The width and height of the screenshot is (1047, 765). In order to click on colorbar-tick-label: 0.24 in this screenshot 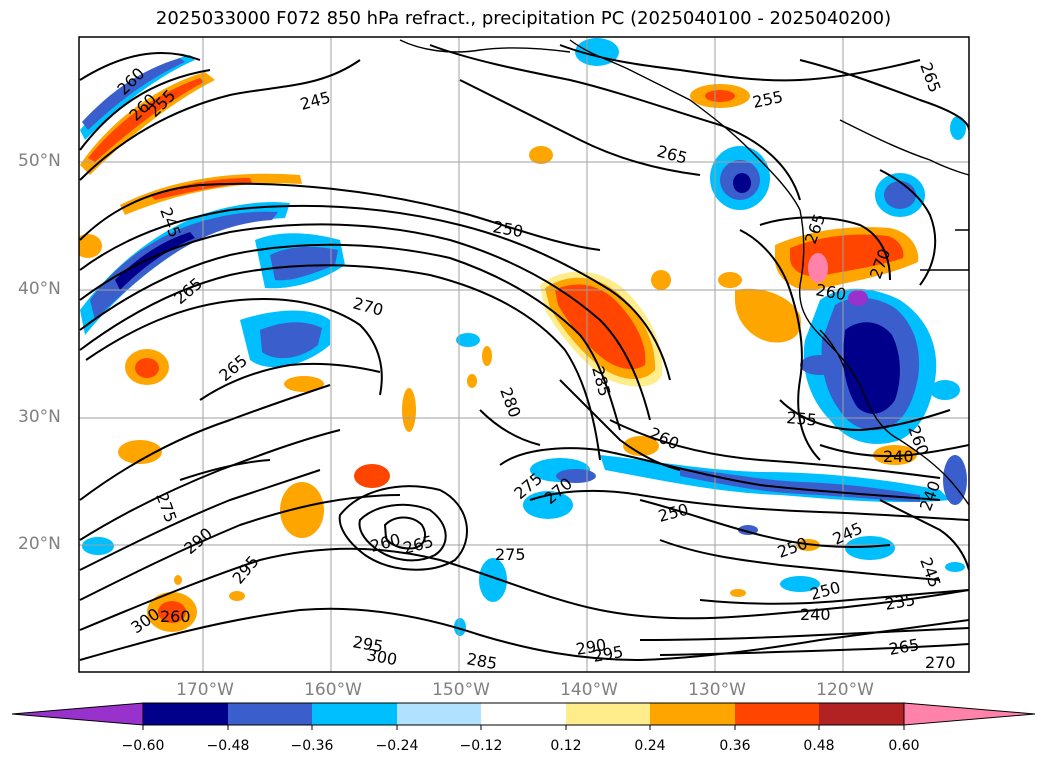, I will do `click(650, 746)`.